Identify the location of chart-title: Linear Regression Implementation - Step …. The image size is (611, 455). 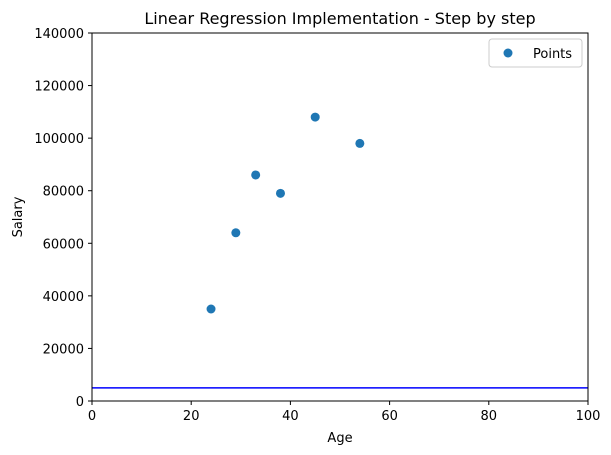
(339, 18).